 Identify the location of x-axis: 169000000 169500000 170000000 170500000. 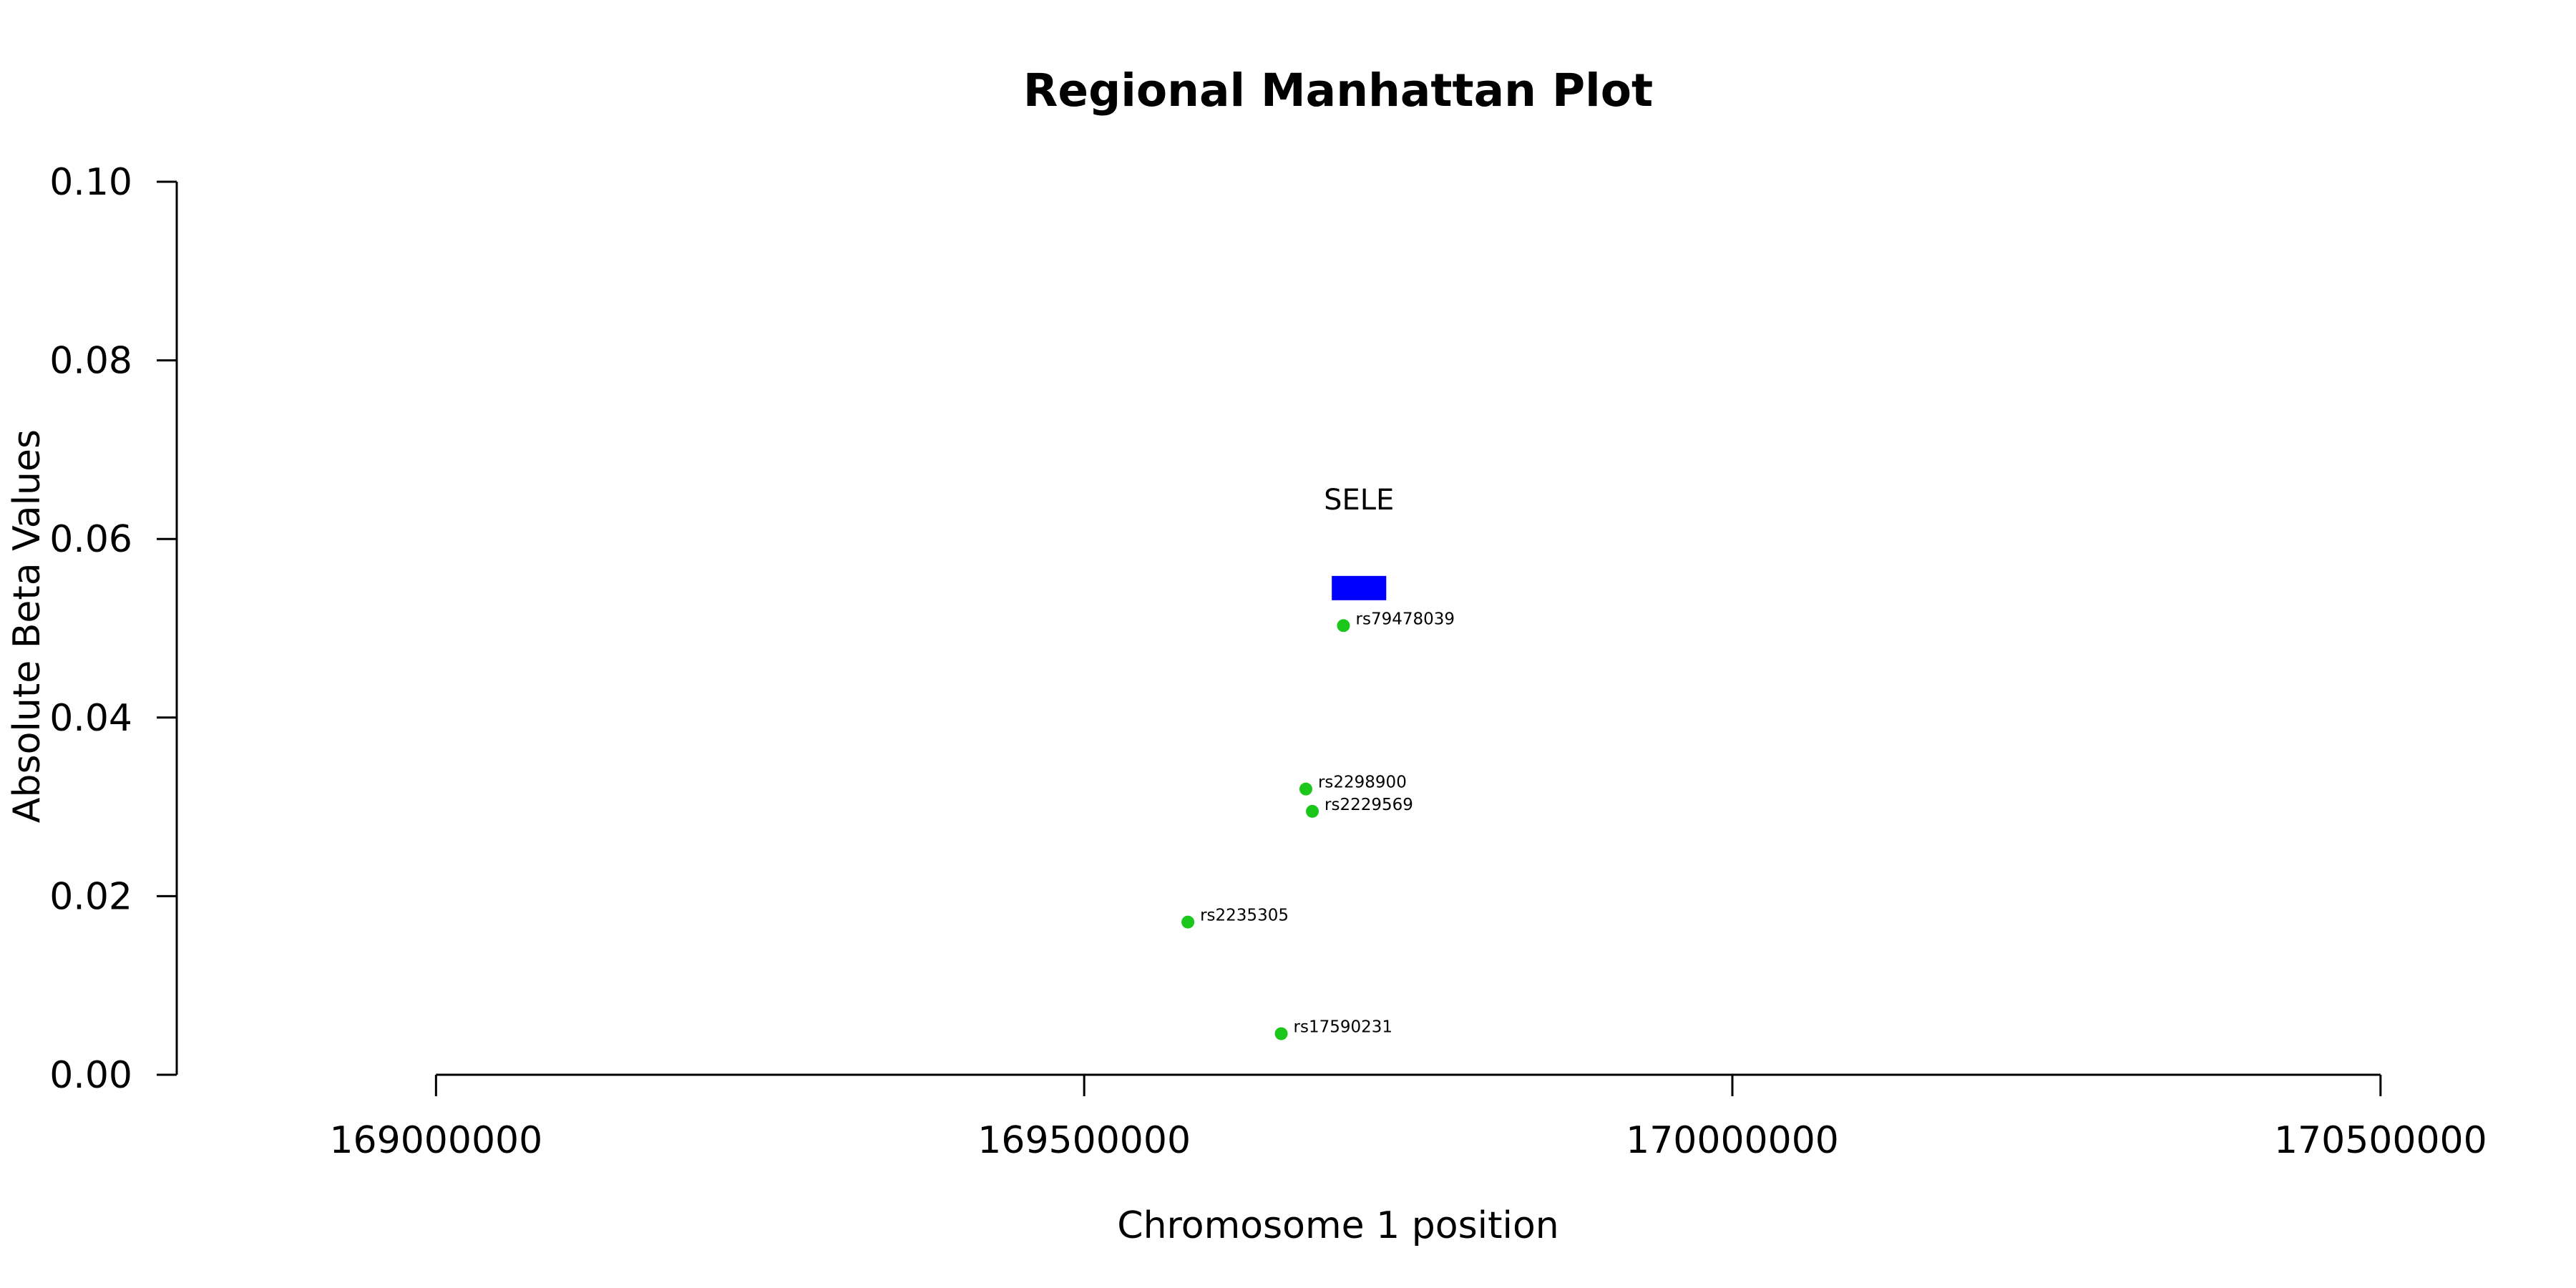
(1408, 1117).